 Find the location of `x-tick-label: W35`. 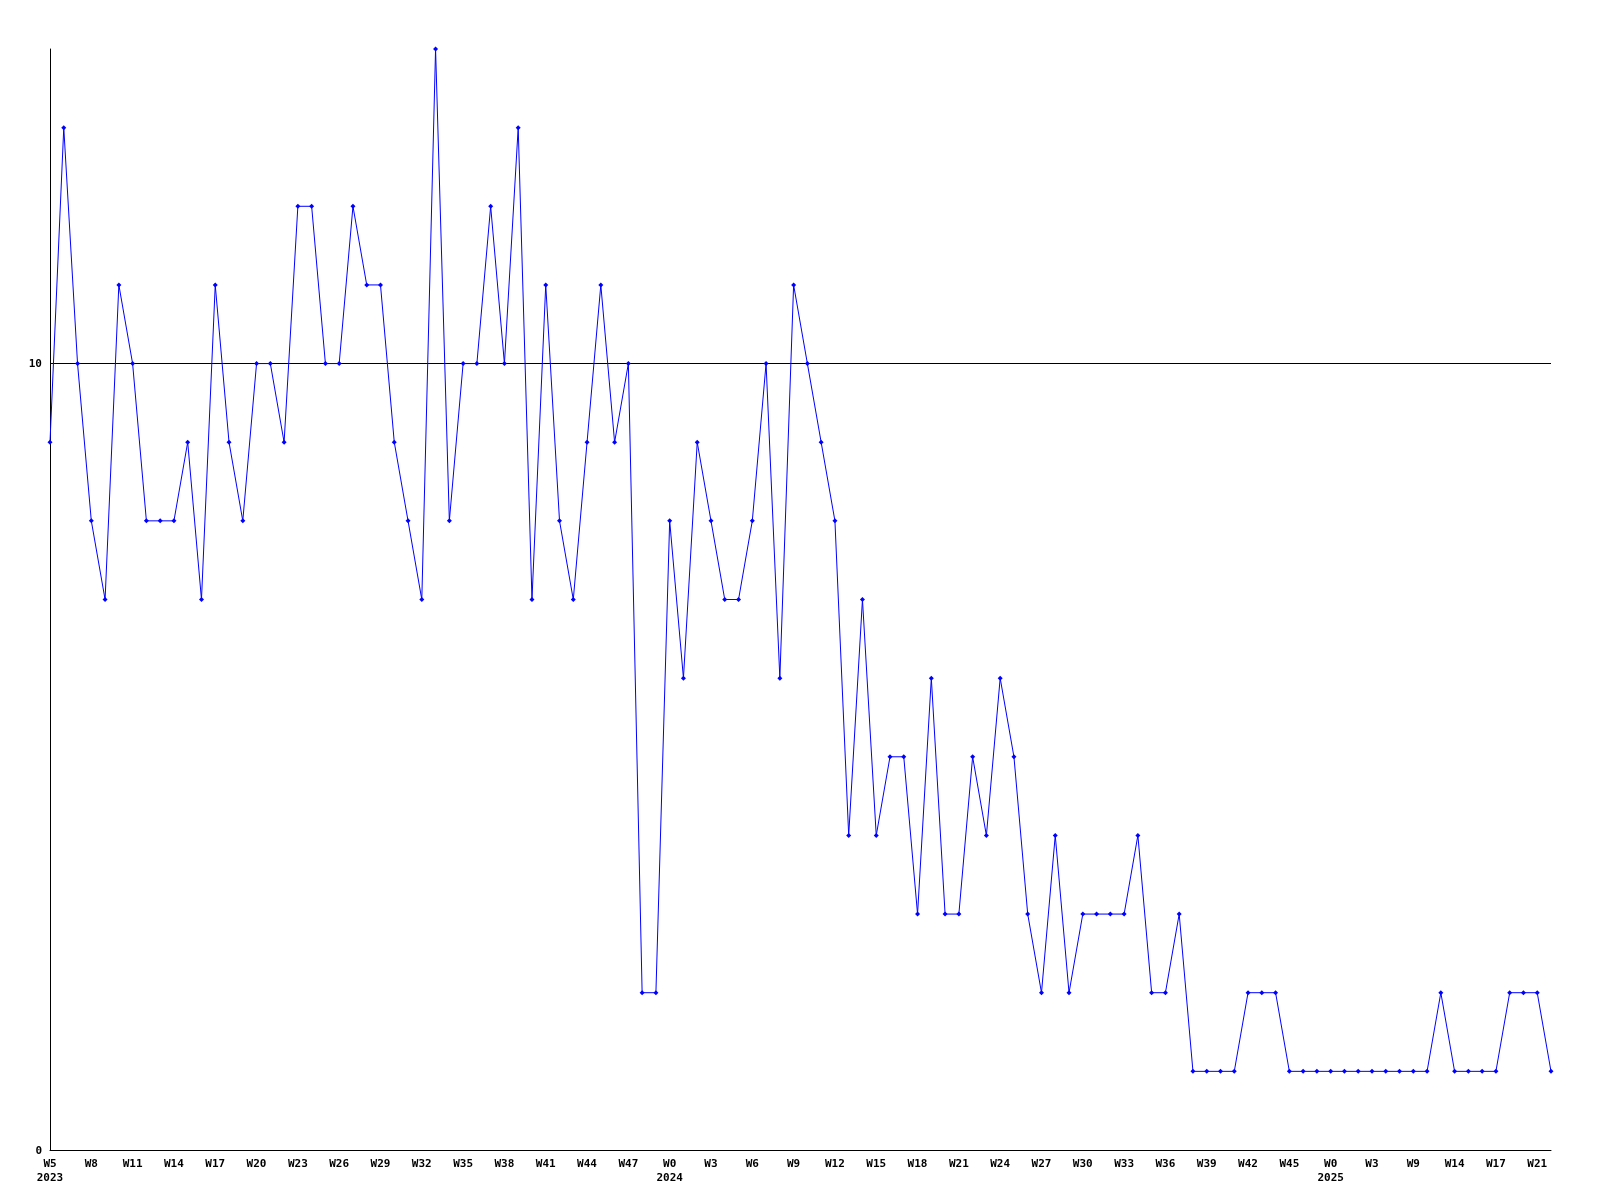

x-tick-label: W35 is located at coordinates (463, 1163).